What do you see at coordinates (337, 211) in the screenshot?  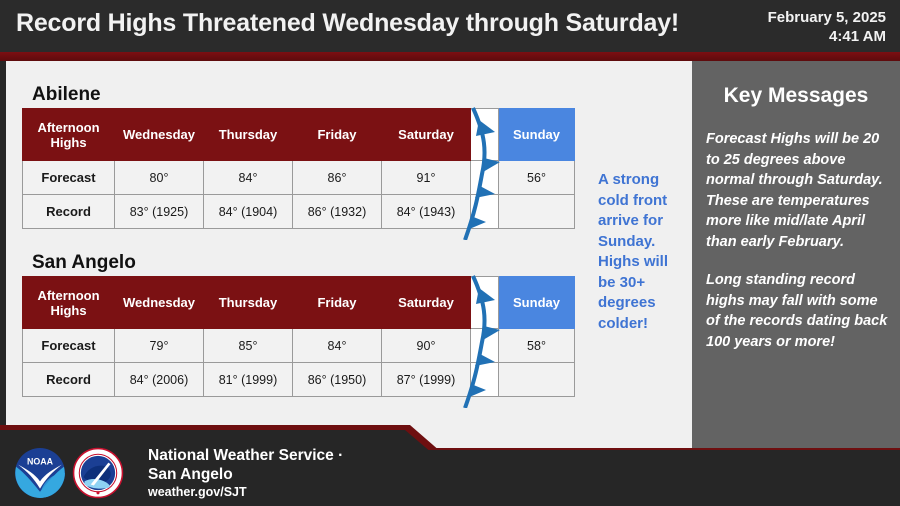 I see `cell-record-friday: 86° (1932)` at bounding box center [337, 211].